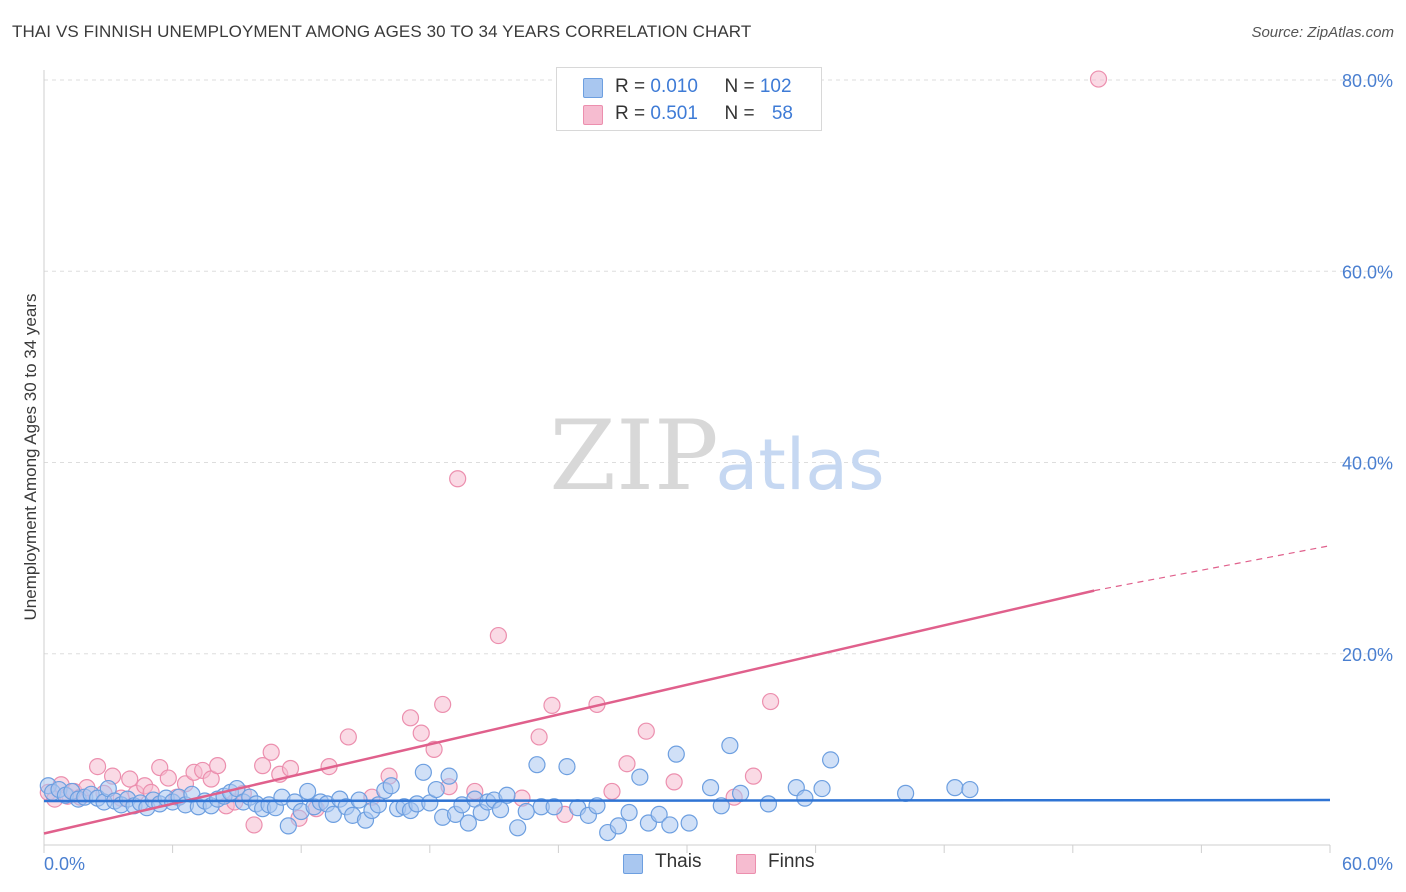 This screenshot has height=892, width=1406. I want to click on finns-swatch, so click(593, 115).